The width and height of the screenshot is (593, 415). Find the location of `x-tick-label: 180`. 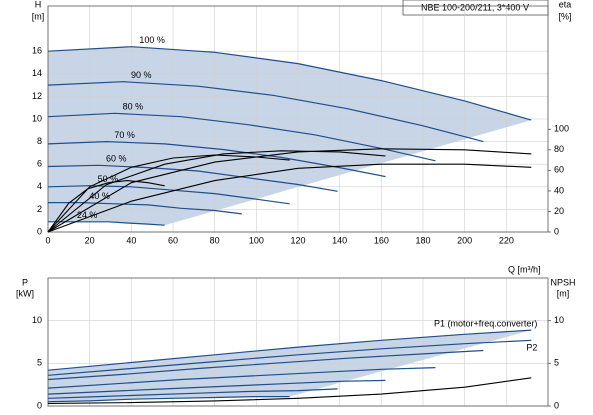

x-tick-label: 180 is located at coordinates (422, 240).